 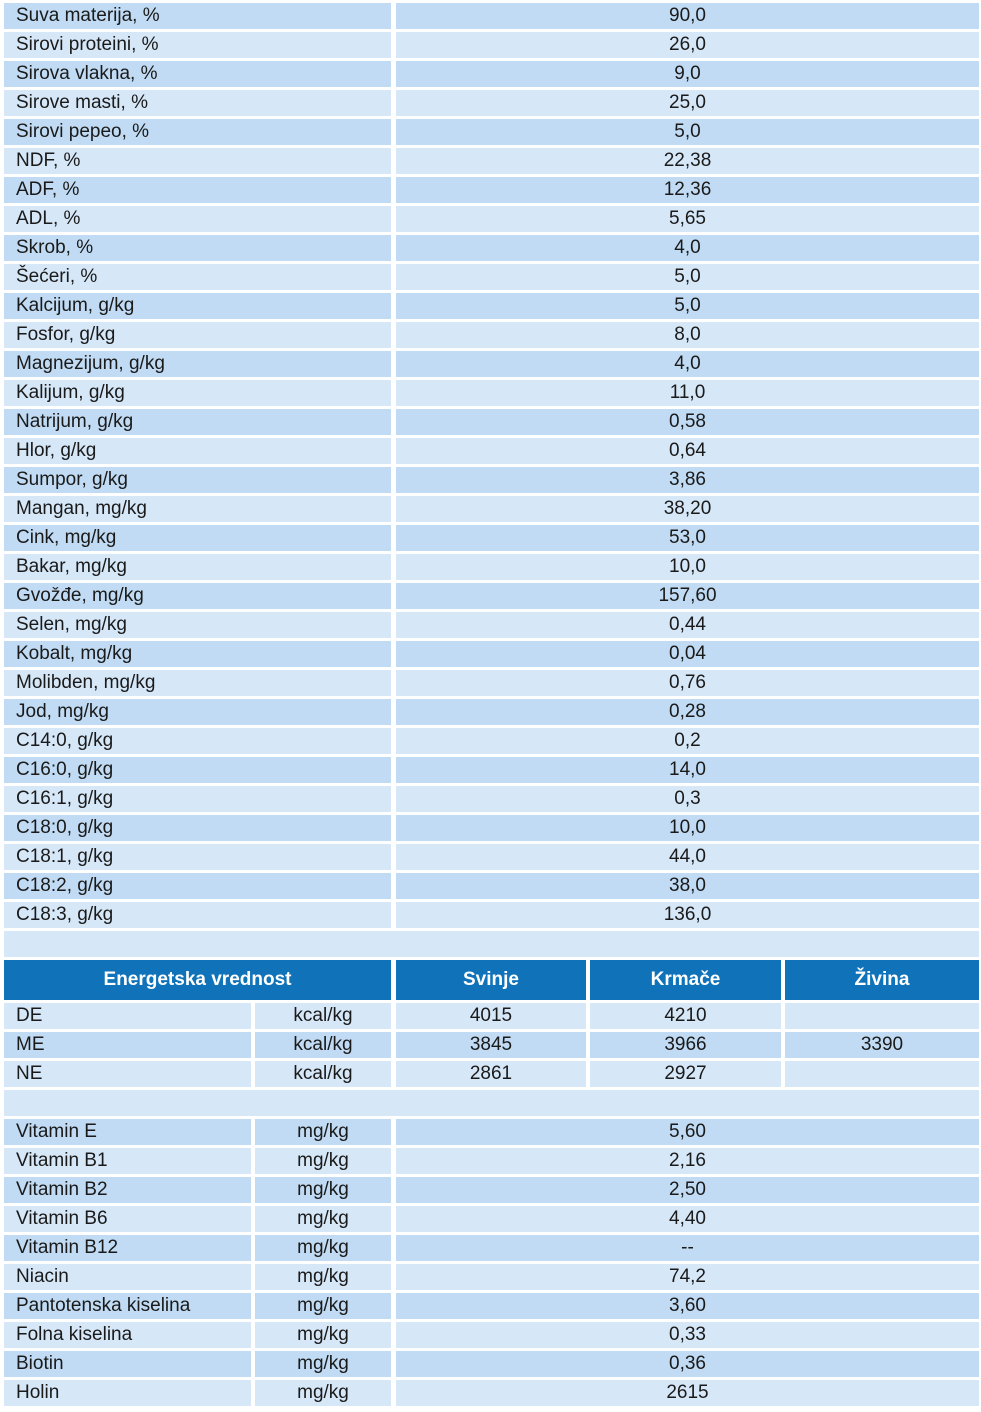 I want to click on composition-row: Jod, mg/kg 0,28, so click(x=491, y=713).